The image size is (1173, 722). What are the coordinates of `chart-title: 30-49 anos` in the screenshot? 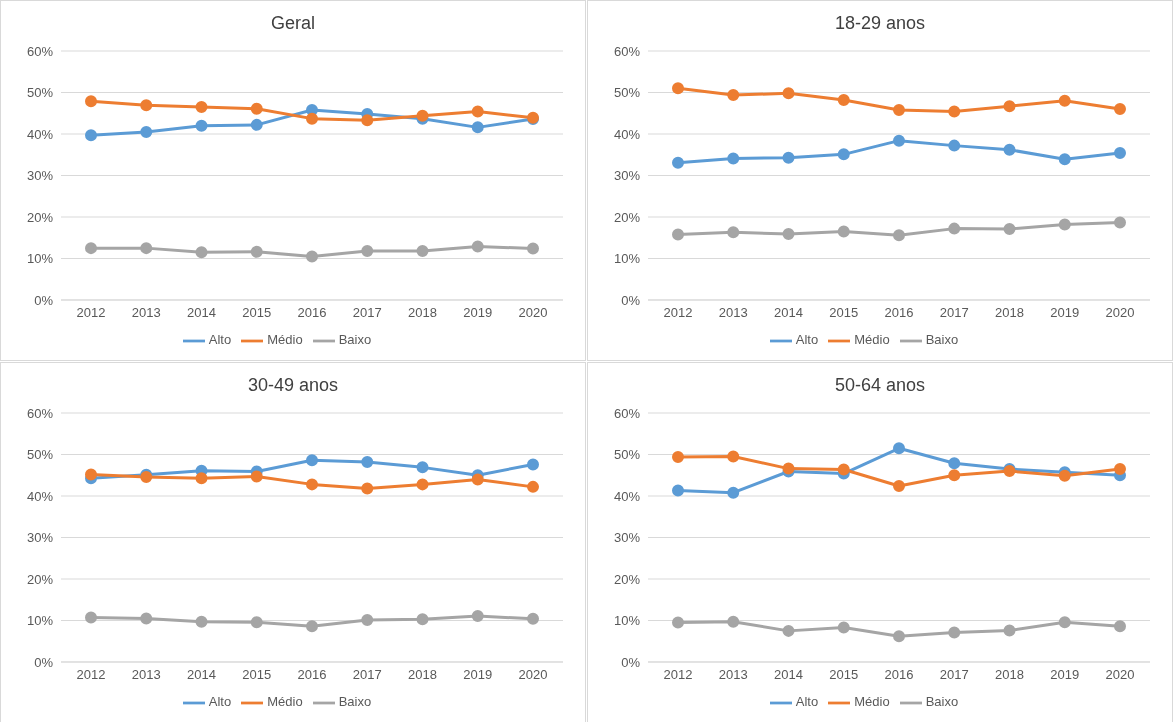 It's located at (293, 386).